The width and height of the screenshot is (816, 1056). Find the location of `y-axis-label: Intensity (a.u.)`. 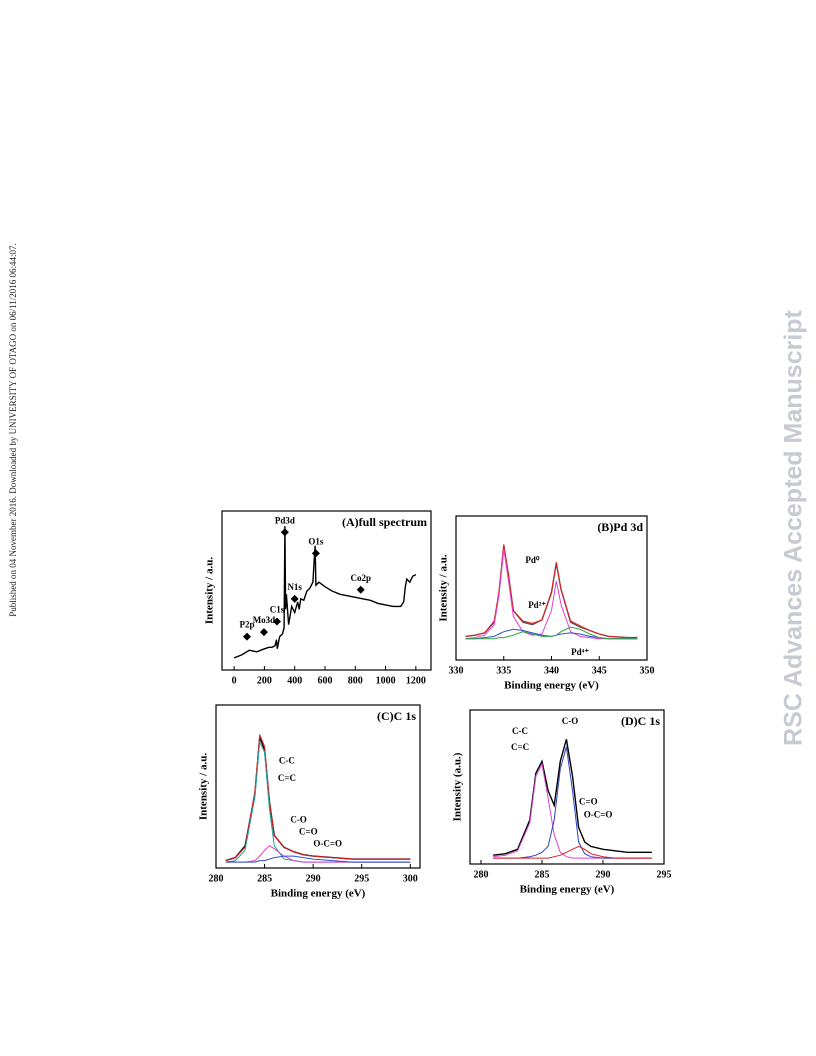

y-axis-label: Intensity (a.u.) is located at coordinates (458, 786).